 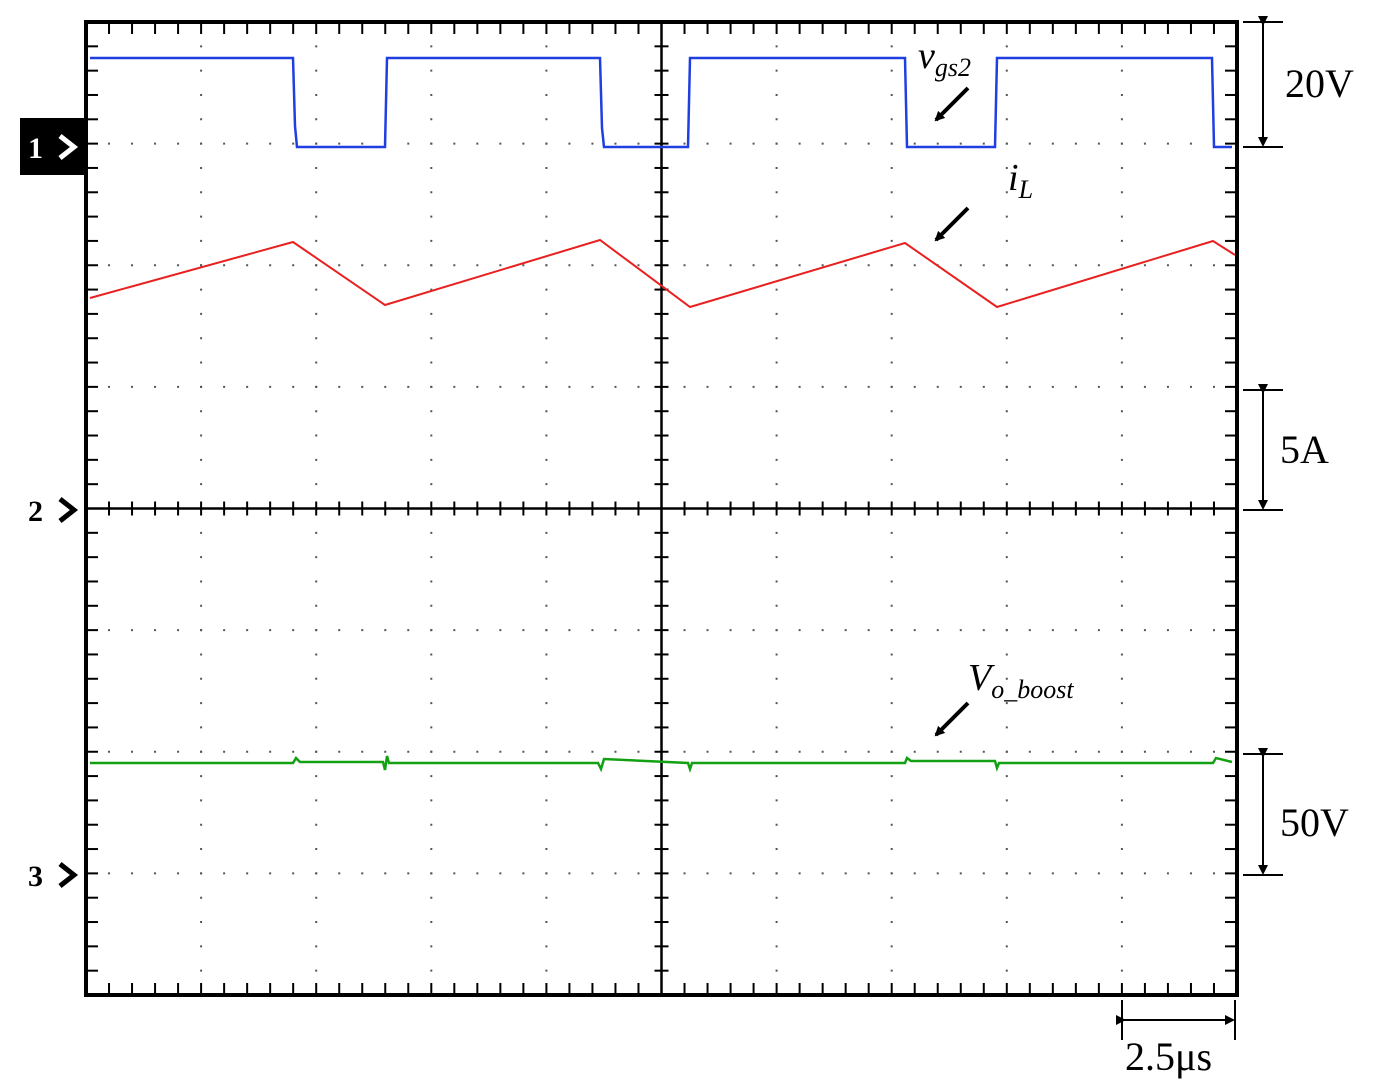 What do you see at coordinates (1319, 83) in the screenshot?
I see `ch1-scale: 20V` at bounding box center [1319, 83].